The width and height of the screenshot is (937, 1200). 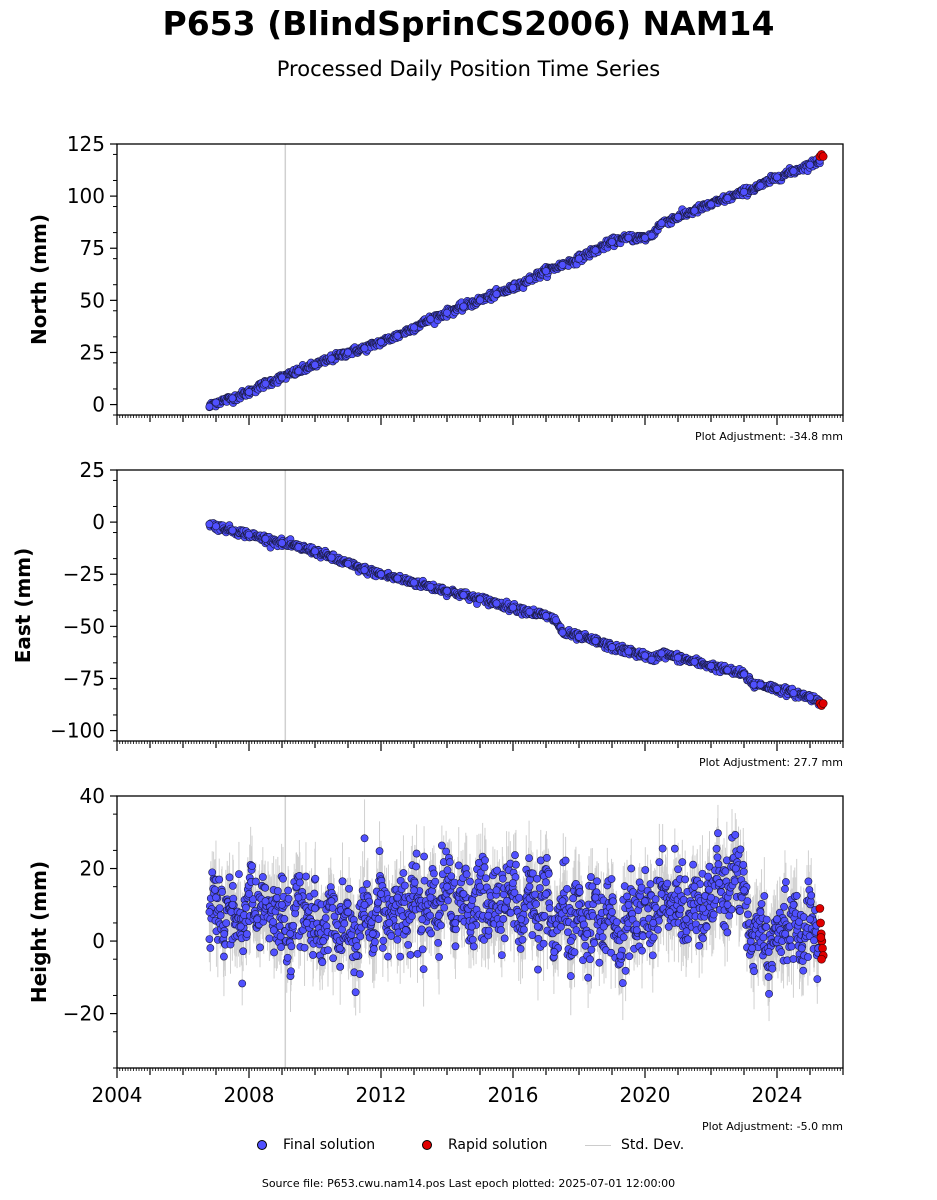 What do you see at coordinates (769, 436) in the screenshot?
I see `plot-adjustment-label: Plot Adjustment: -34.8 mm` at bounding box center [769, 436].